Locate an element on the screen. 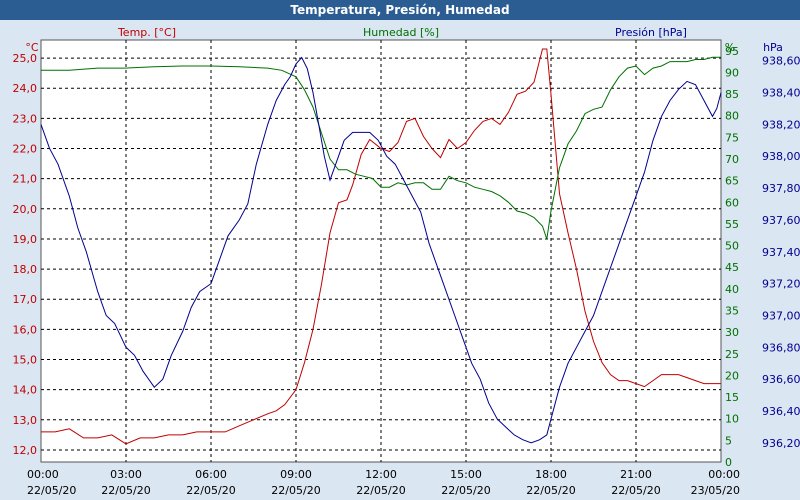  tick-label-temp: 17,0 is located at coordinates (25, 299).